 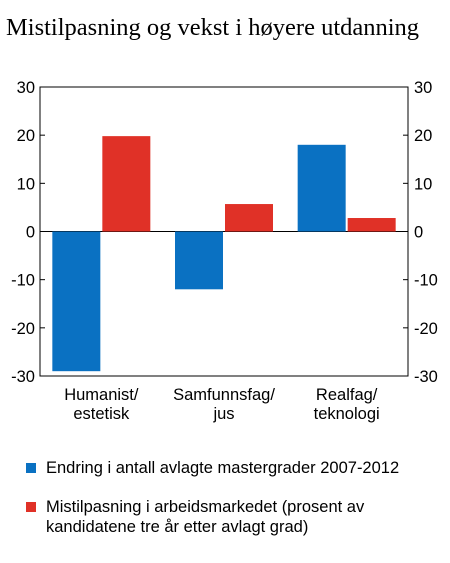 What do you see at coordinates (23, 281) in the screenshot?
I see `y-tick-label-left: -10` at bounding box center [23, 281].